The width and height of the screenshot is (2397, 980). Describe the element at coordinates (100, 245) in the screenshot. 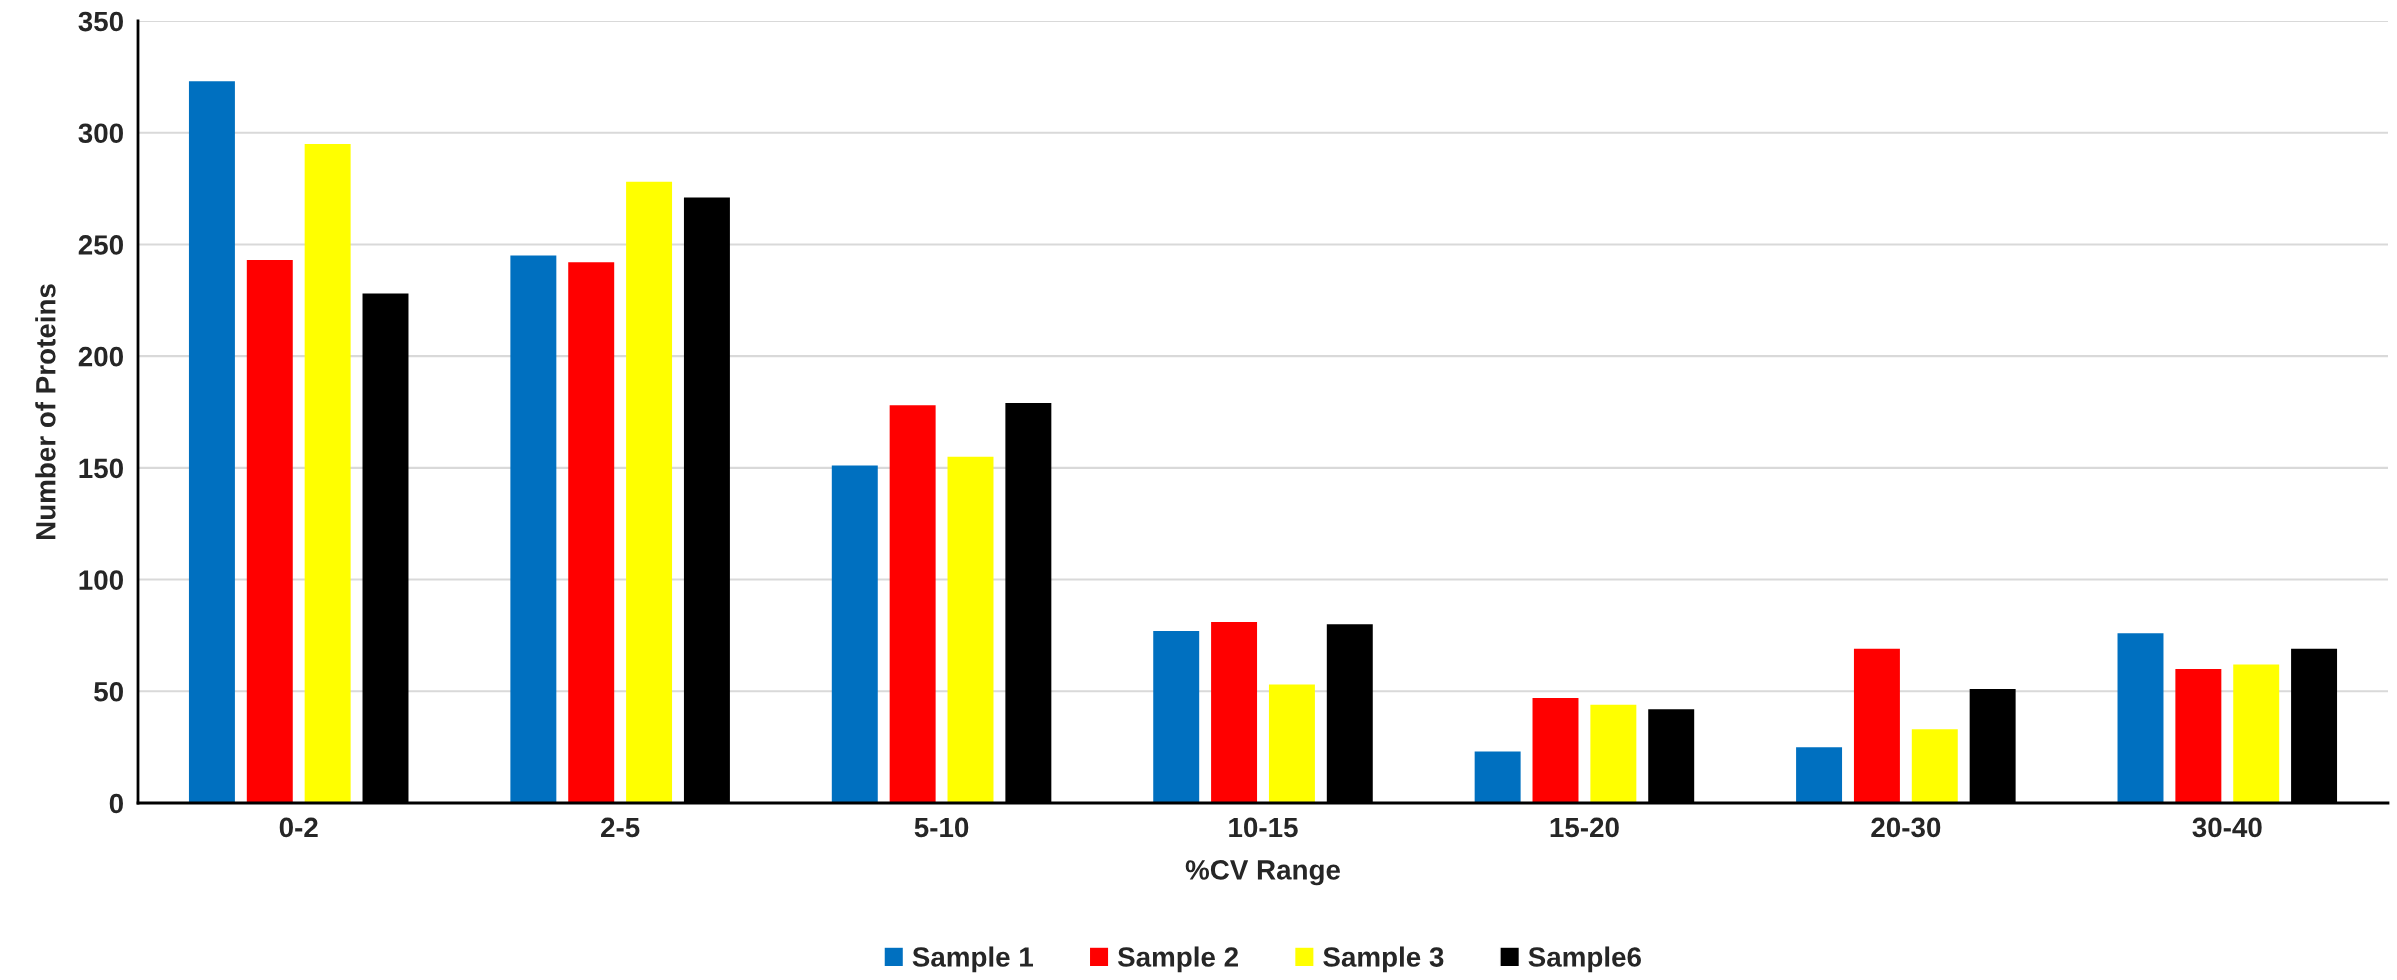

I see `y-tick-label: 250` at that location.